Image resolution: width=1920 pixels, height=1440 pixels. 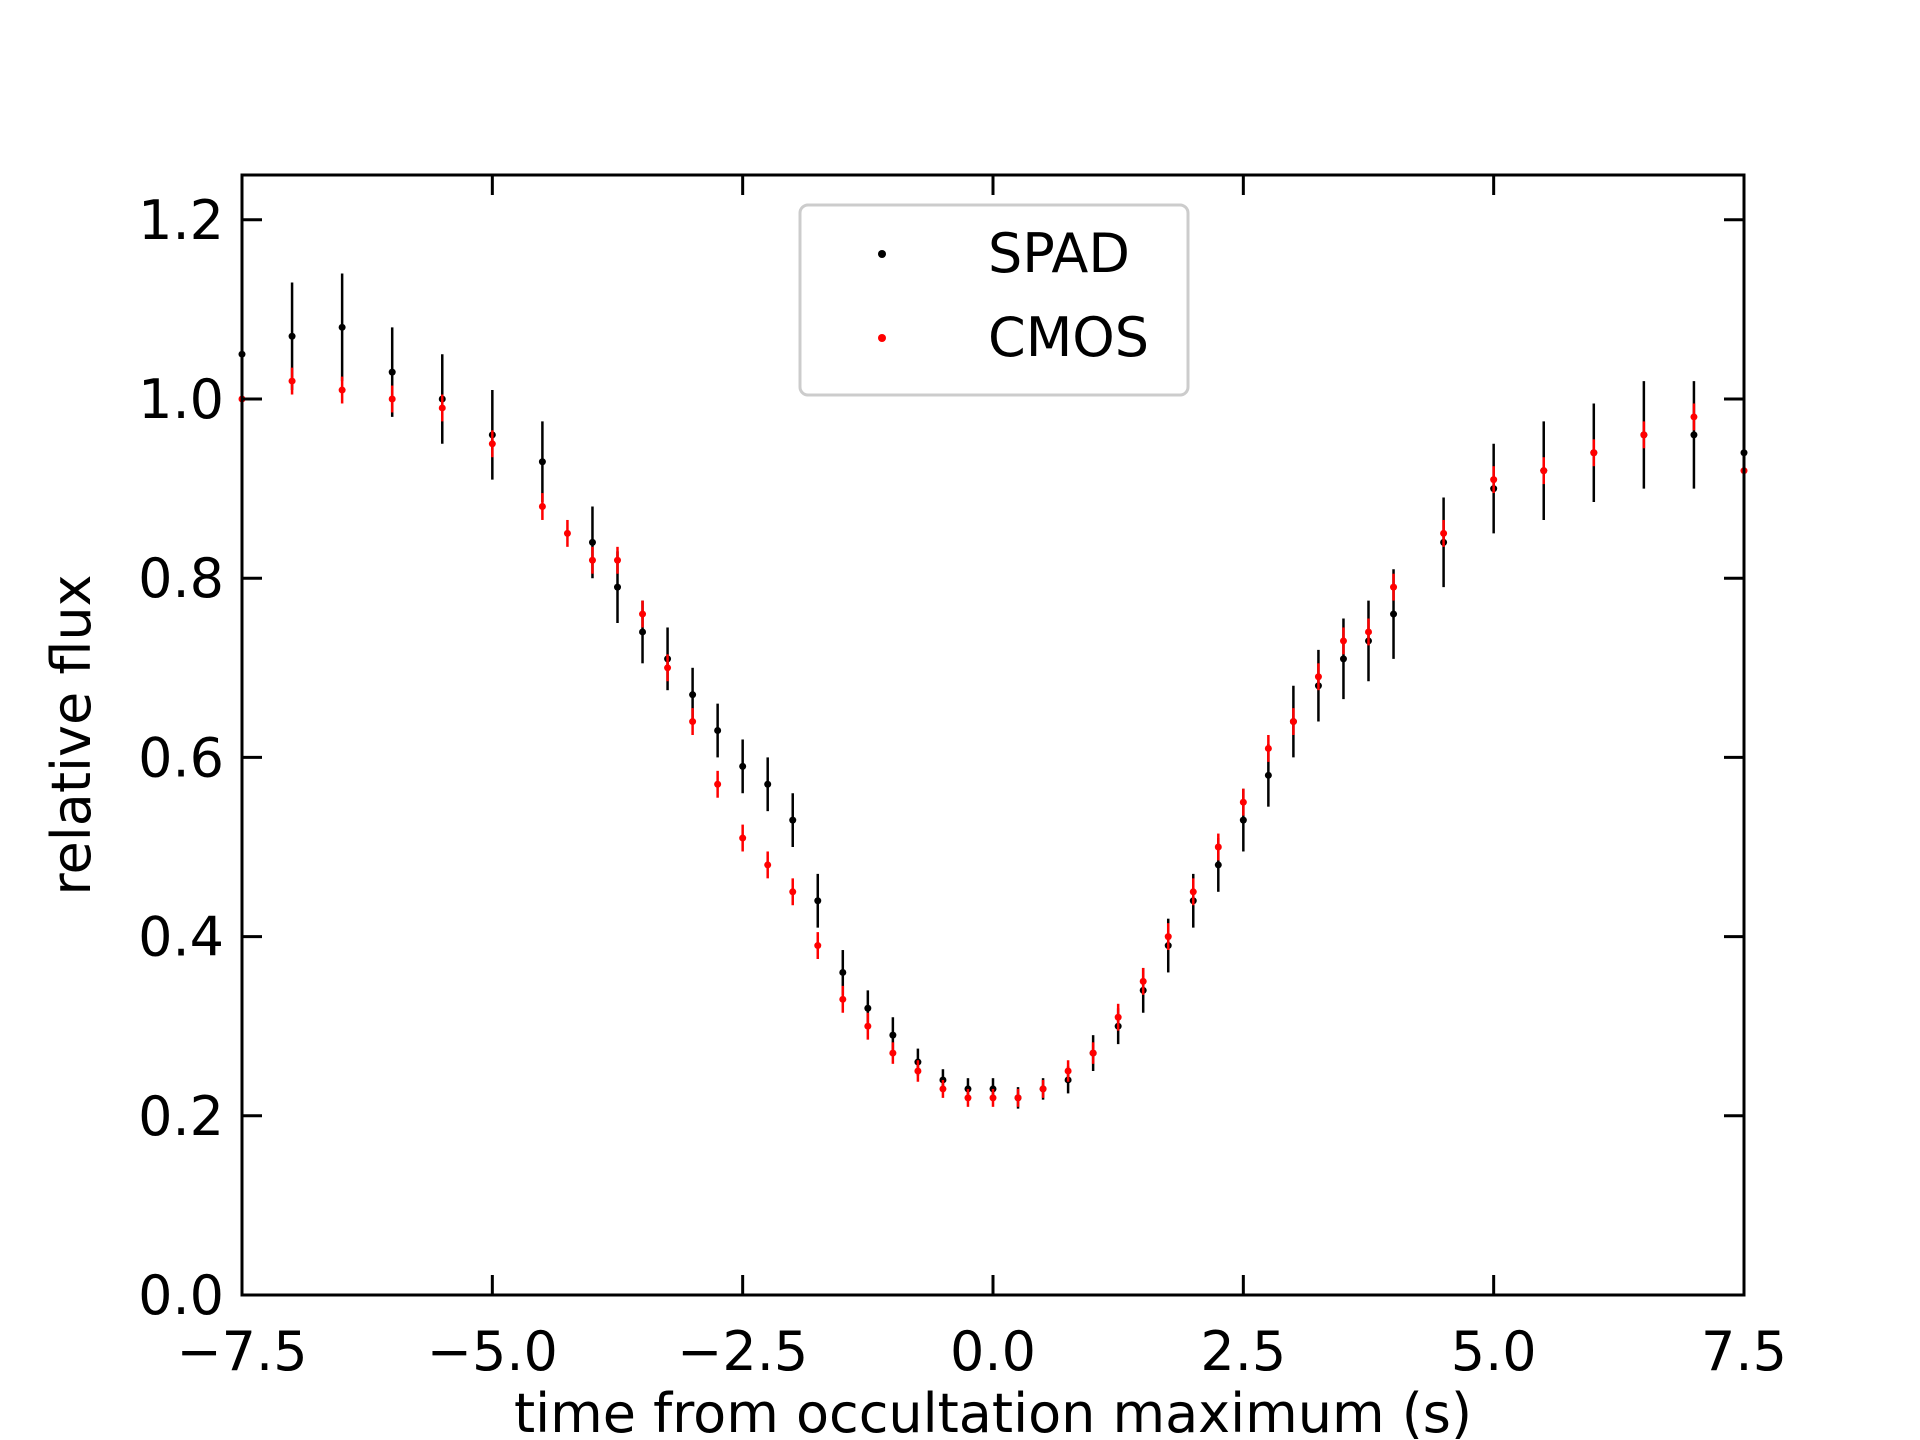 I want to click on y-tick-label: 0.4, so click(x=181, y=937).